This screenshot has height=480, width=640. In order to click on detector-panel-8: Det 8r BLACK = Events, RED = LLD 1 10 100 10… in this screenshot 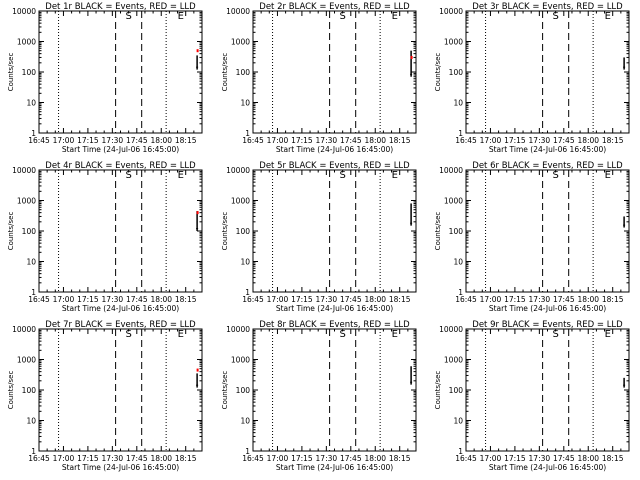, I will do `click(319, 396)`.